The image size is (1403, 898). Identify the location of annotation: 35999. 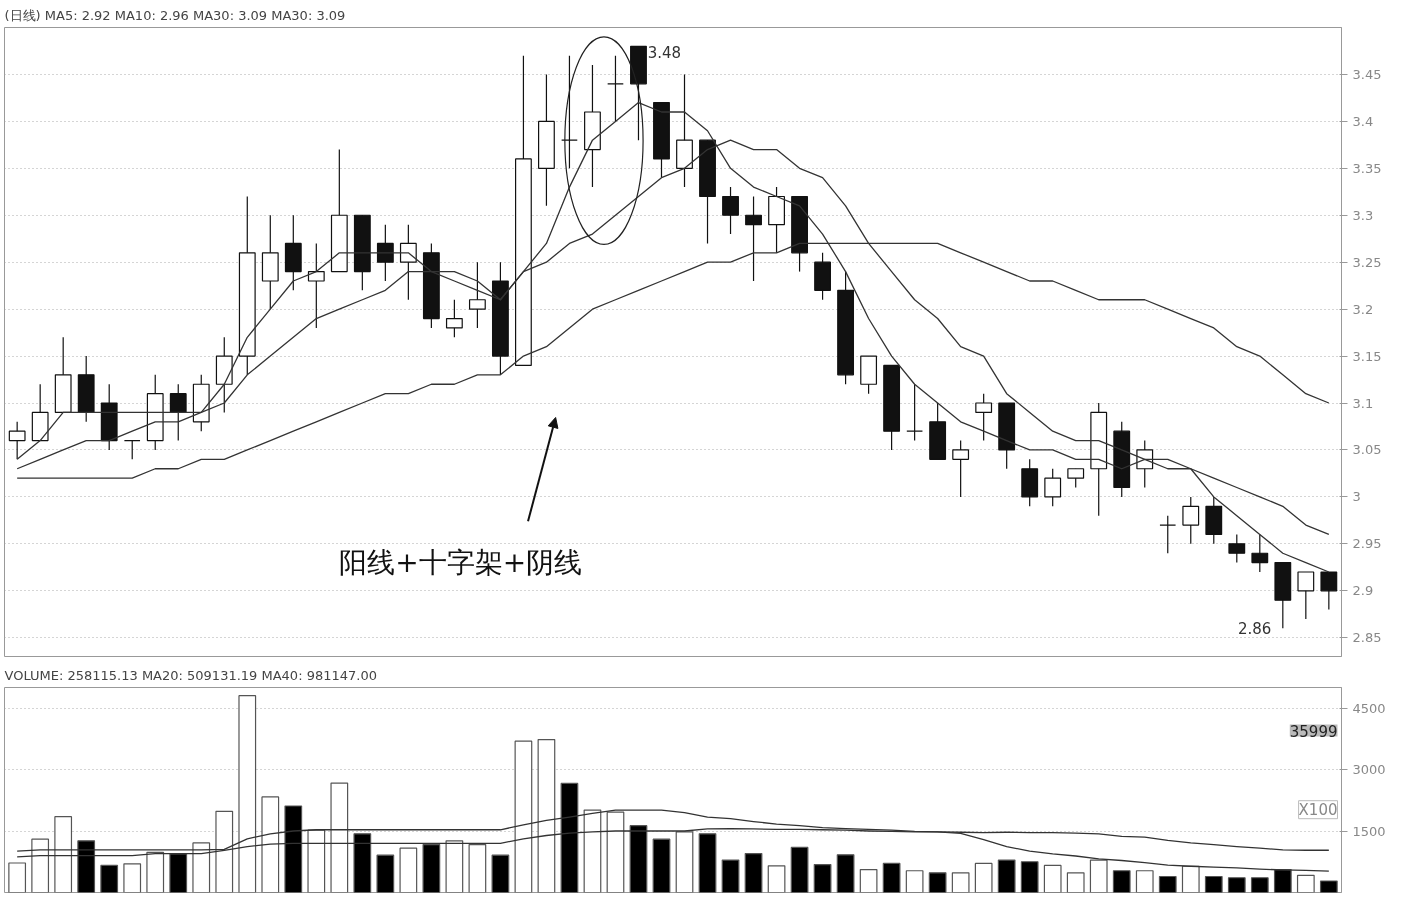
(1313, 731).